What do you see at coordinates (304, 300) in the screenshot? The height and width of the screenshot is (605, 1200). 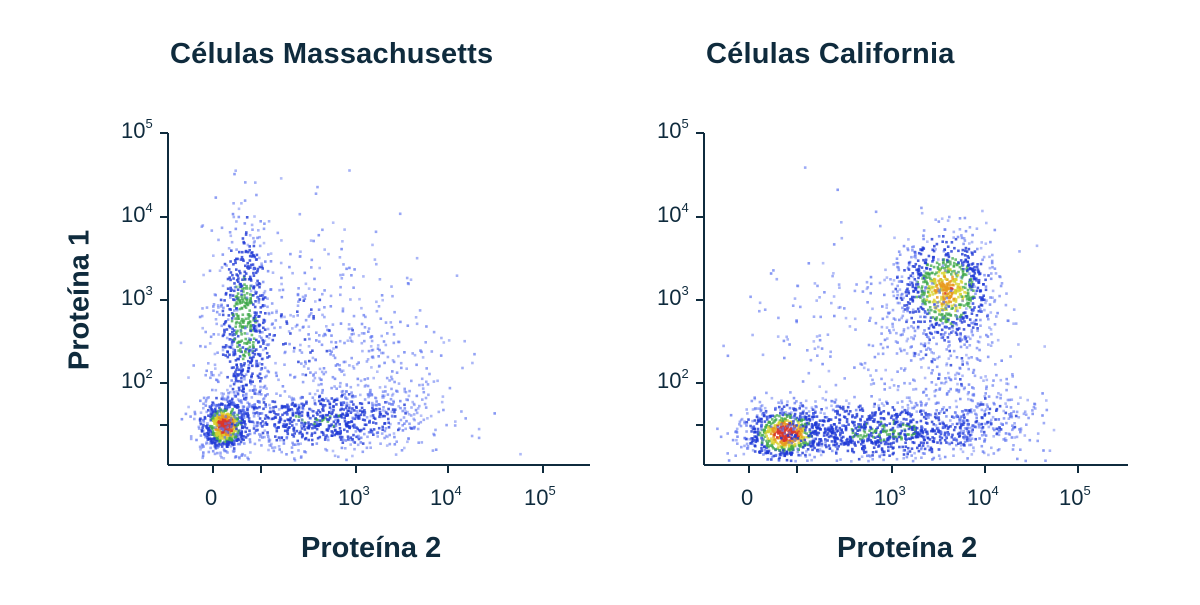 I see `density-point-left-2045` at bounding box center [304, 300].